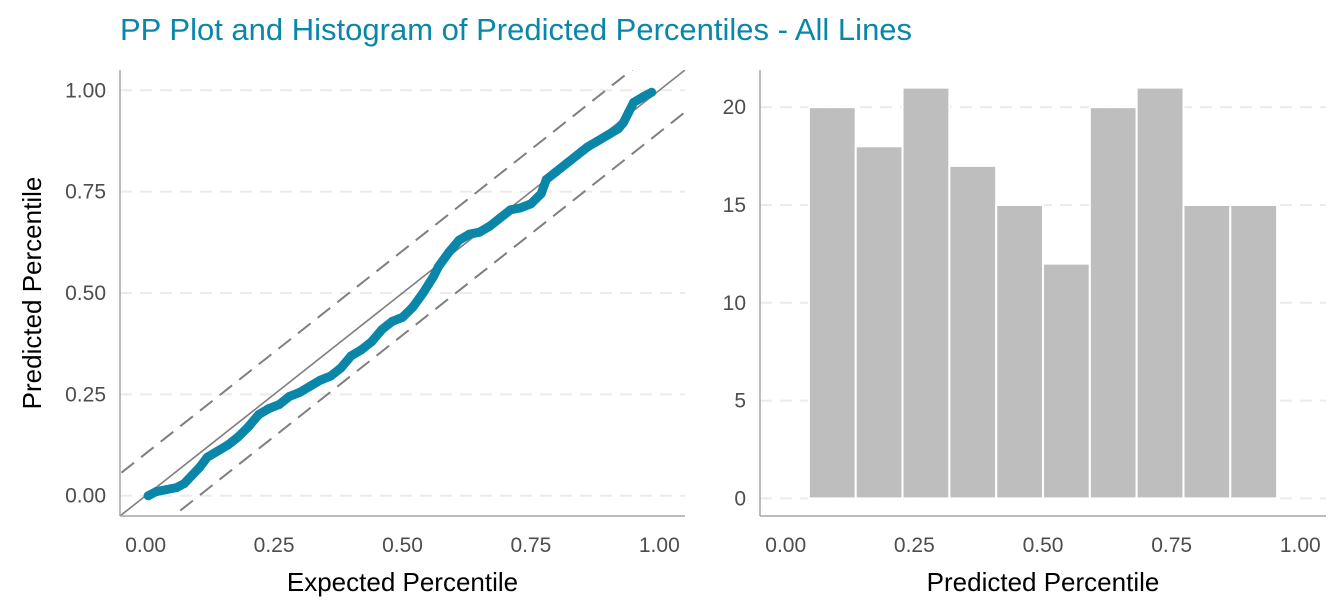 The height and width of the screenshot is (614, 1344). What do you see at coordinates (734, 107) in the screenshot?
I see `y-tick-label: 20` at bounding box center [734, 107].